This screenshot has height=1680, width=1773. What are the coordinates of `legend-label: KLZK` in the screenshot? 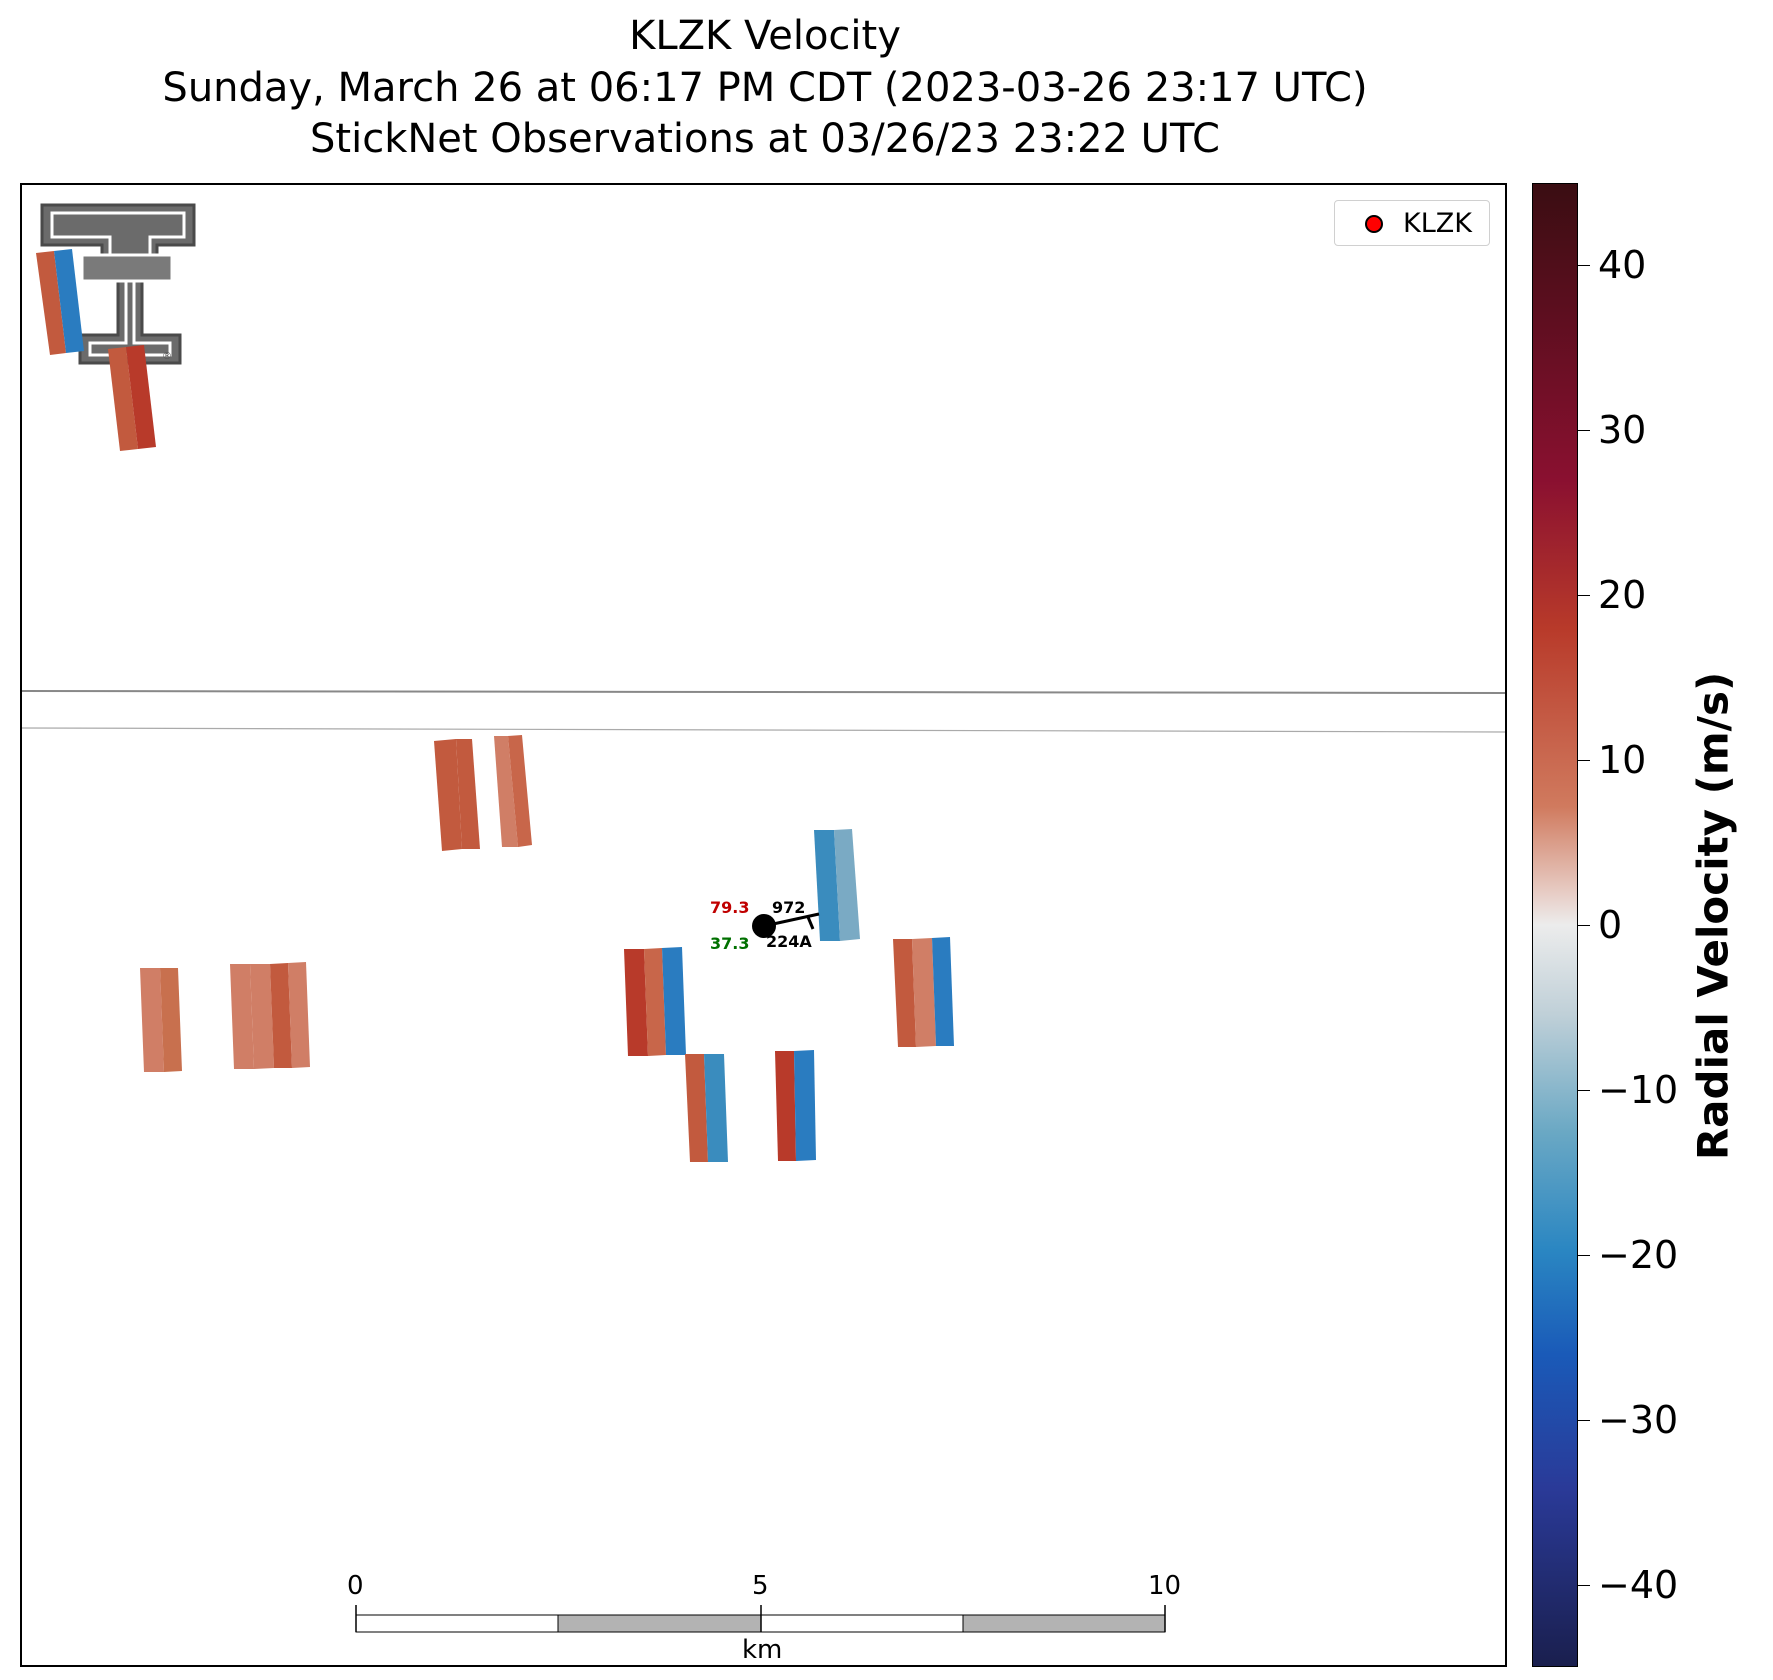 It's located at (1437, 223).